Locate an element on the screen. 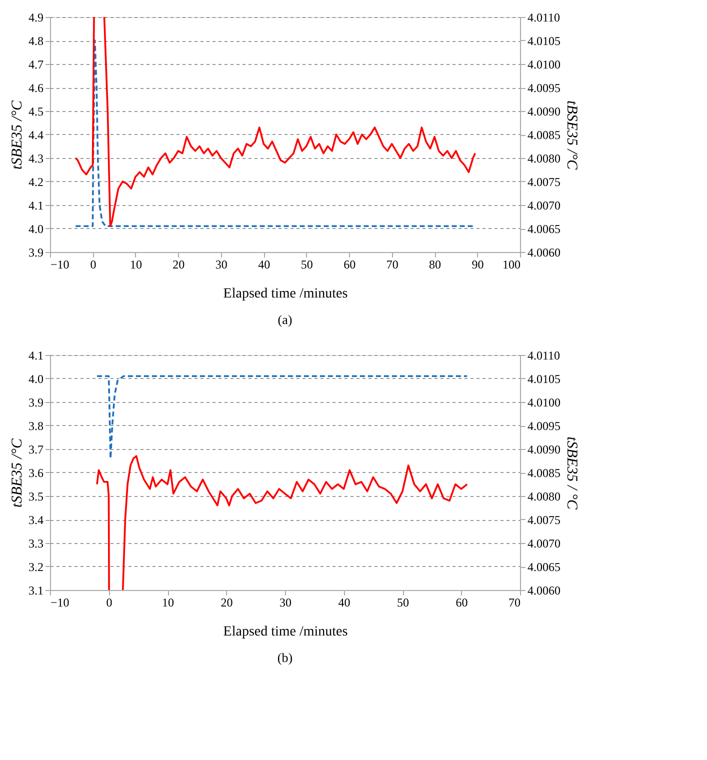 The height and width of the screenshot is (760, 707). y-tick-label: 4.6 is located at coordinates (36, 88).